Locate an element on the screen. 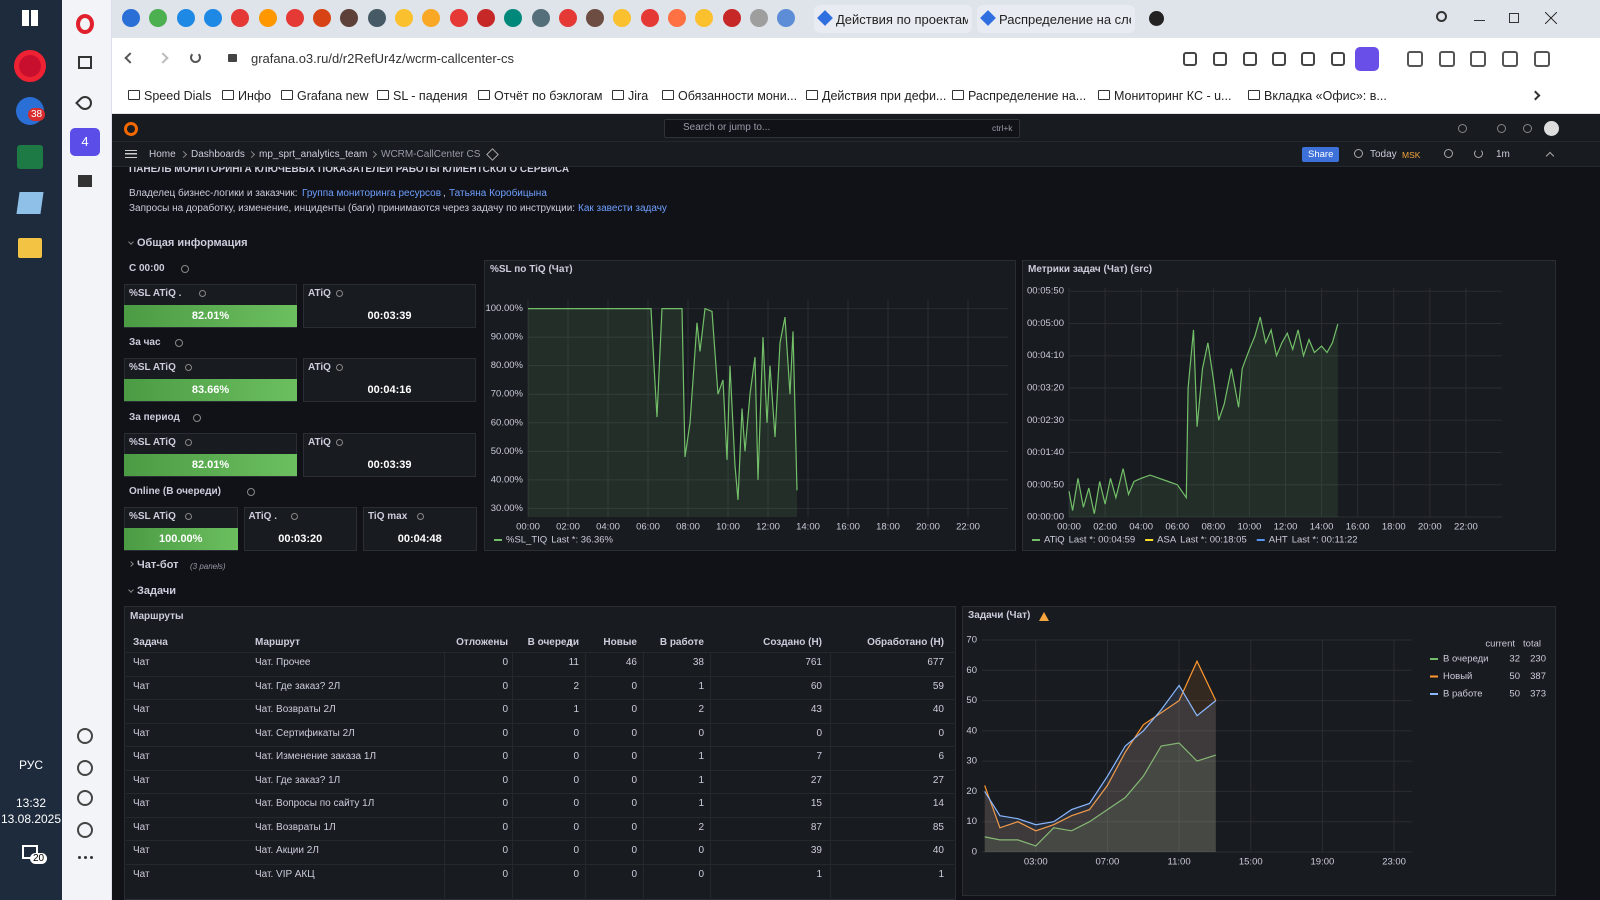 This screenshot has width=1600, height=900. profile-button is located at coordinates (1367, 59).